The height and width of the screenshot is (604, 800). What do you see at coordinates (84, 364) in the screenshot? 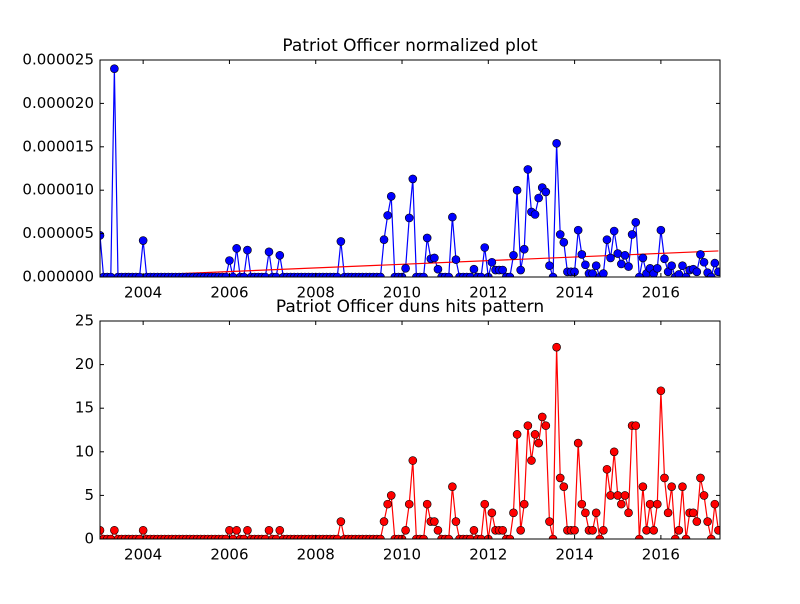
I see `y-tick-label: 20` at bounding box center [84, 364].